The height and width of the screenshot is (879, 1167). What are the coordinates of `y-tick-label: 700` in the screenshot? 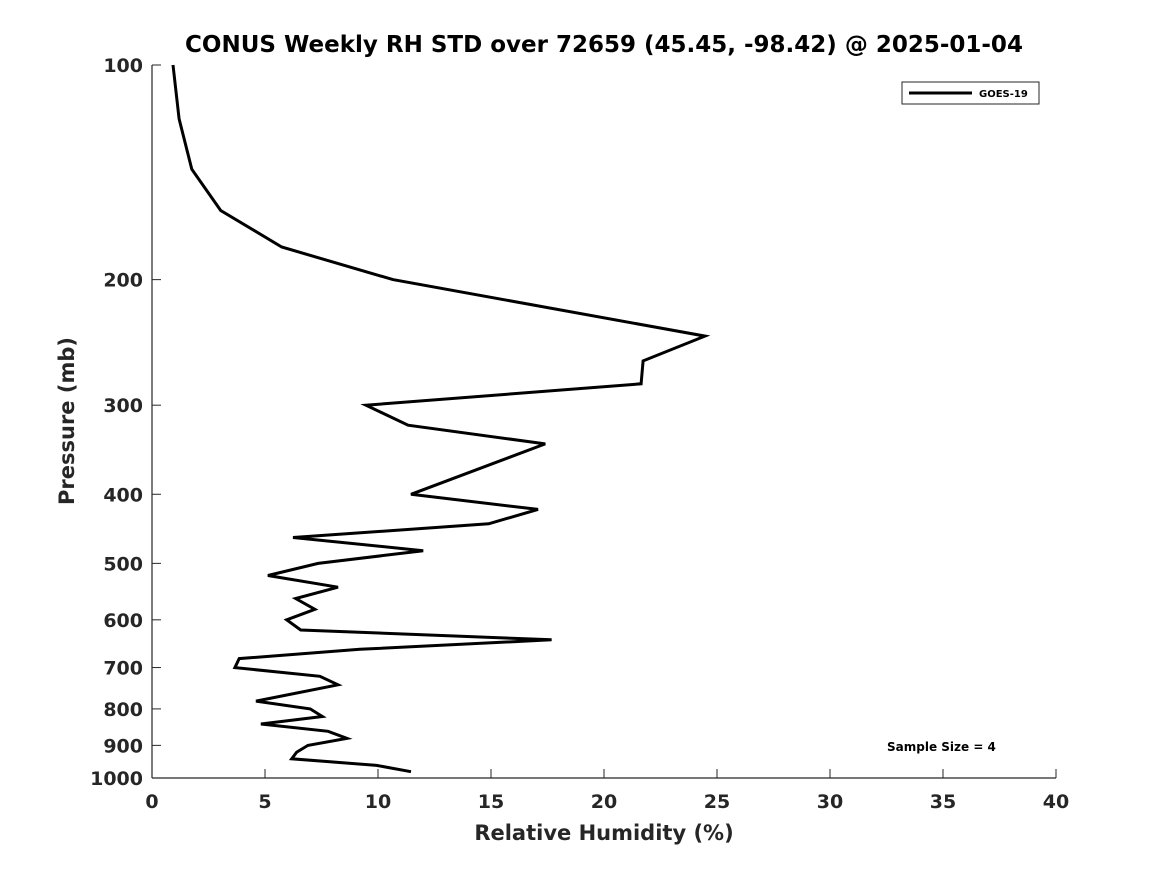 It's located at (123, 669).